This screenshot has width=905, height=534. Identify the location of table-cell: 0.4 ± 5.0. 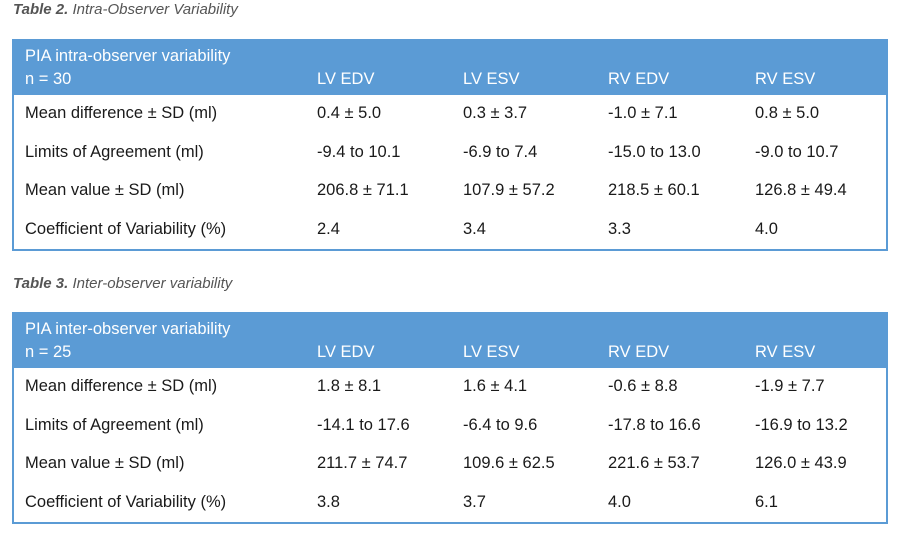
(349, 113).